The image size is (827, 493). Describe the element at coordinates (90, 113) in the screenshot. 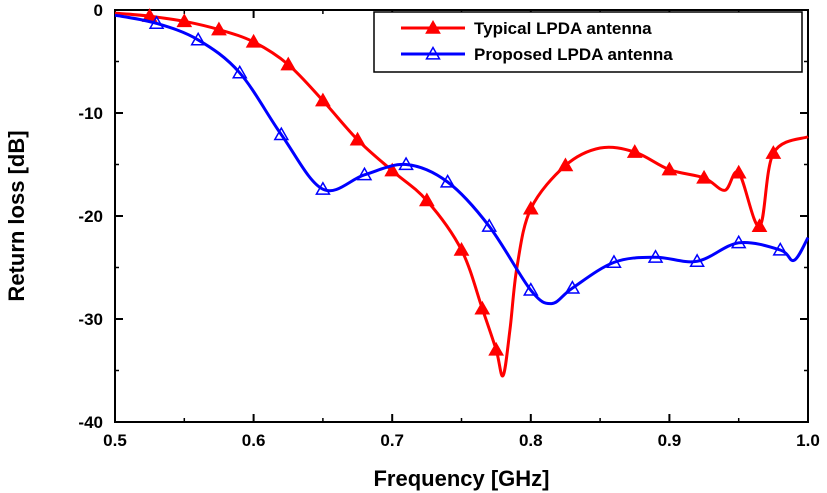

I see `y-tick-label: -10` at that location.